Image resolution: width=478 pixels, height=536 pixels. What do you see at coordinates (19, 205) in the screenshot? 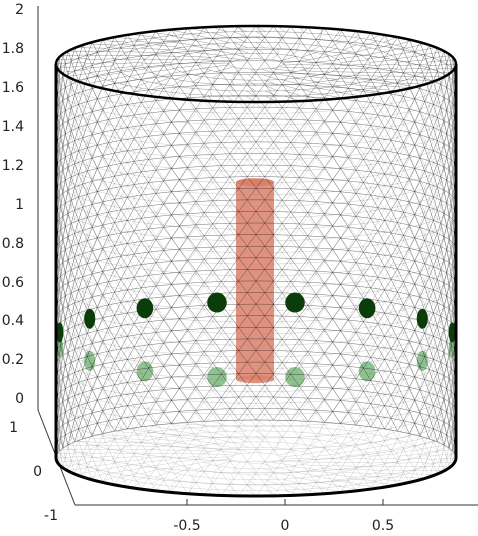
I see `z-tick-label: 1` at bounding box center [19, 205].